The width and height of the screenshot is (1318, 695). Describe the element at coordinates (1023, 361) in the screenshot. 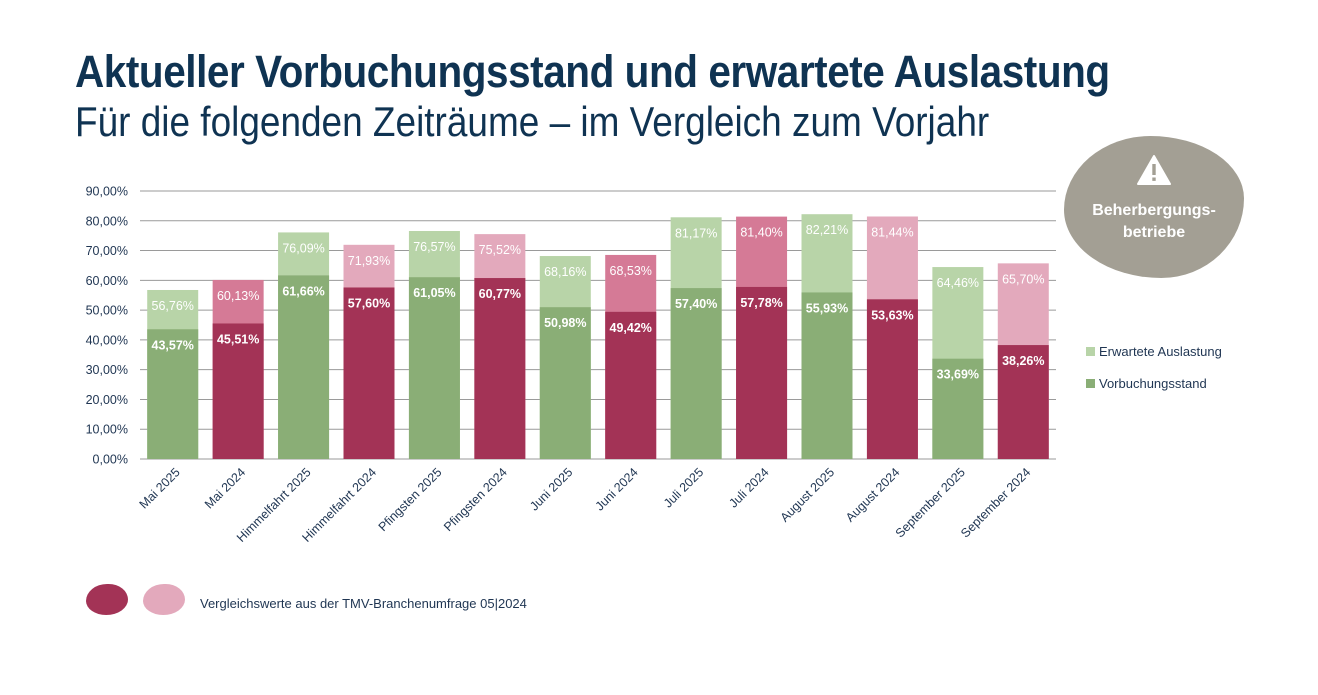

I see `data-label-booked: 38,26%` at that location.